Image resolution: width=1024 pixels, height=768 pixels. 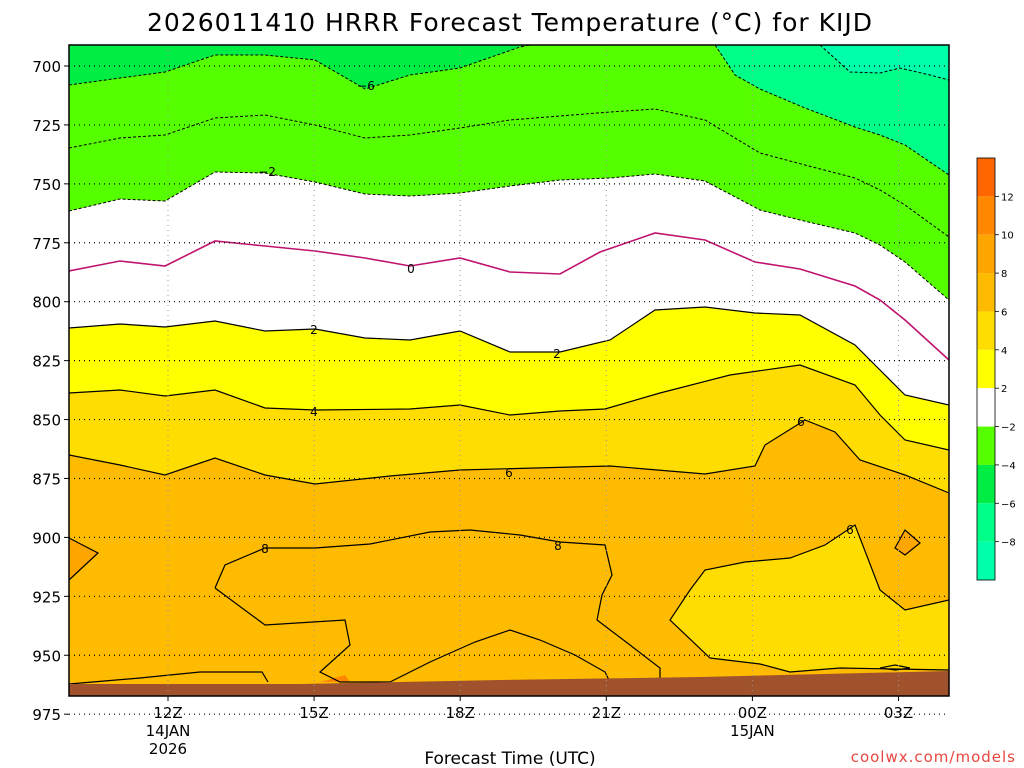 I want to click on warm-pocket-left, so click(x=83, y=559).